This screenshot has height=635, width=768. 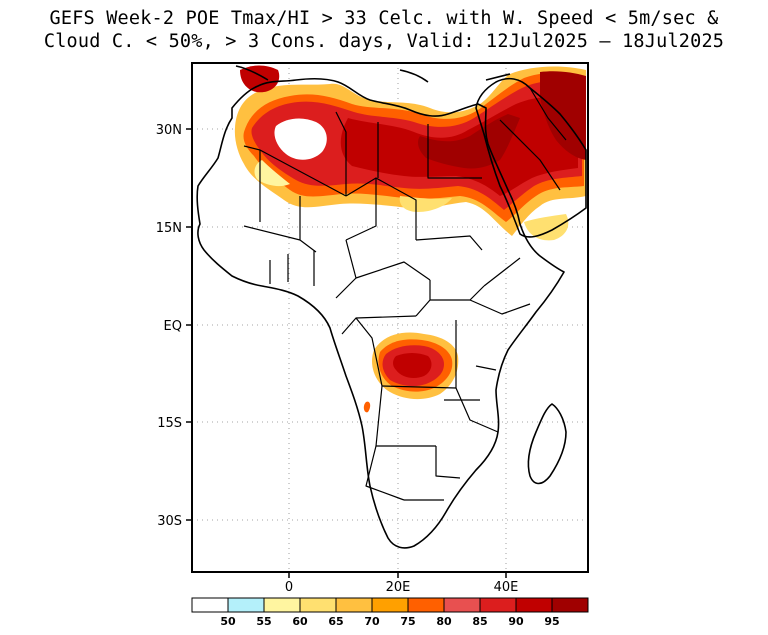 What do you see at coordinates (407, 621) in the screenshot?
I see `colorbar-label: 75` at bounding box center [407, 621].